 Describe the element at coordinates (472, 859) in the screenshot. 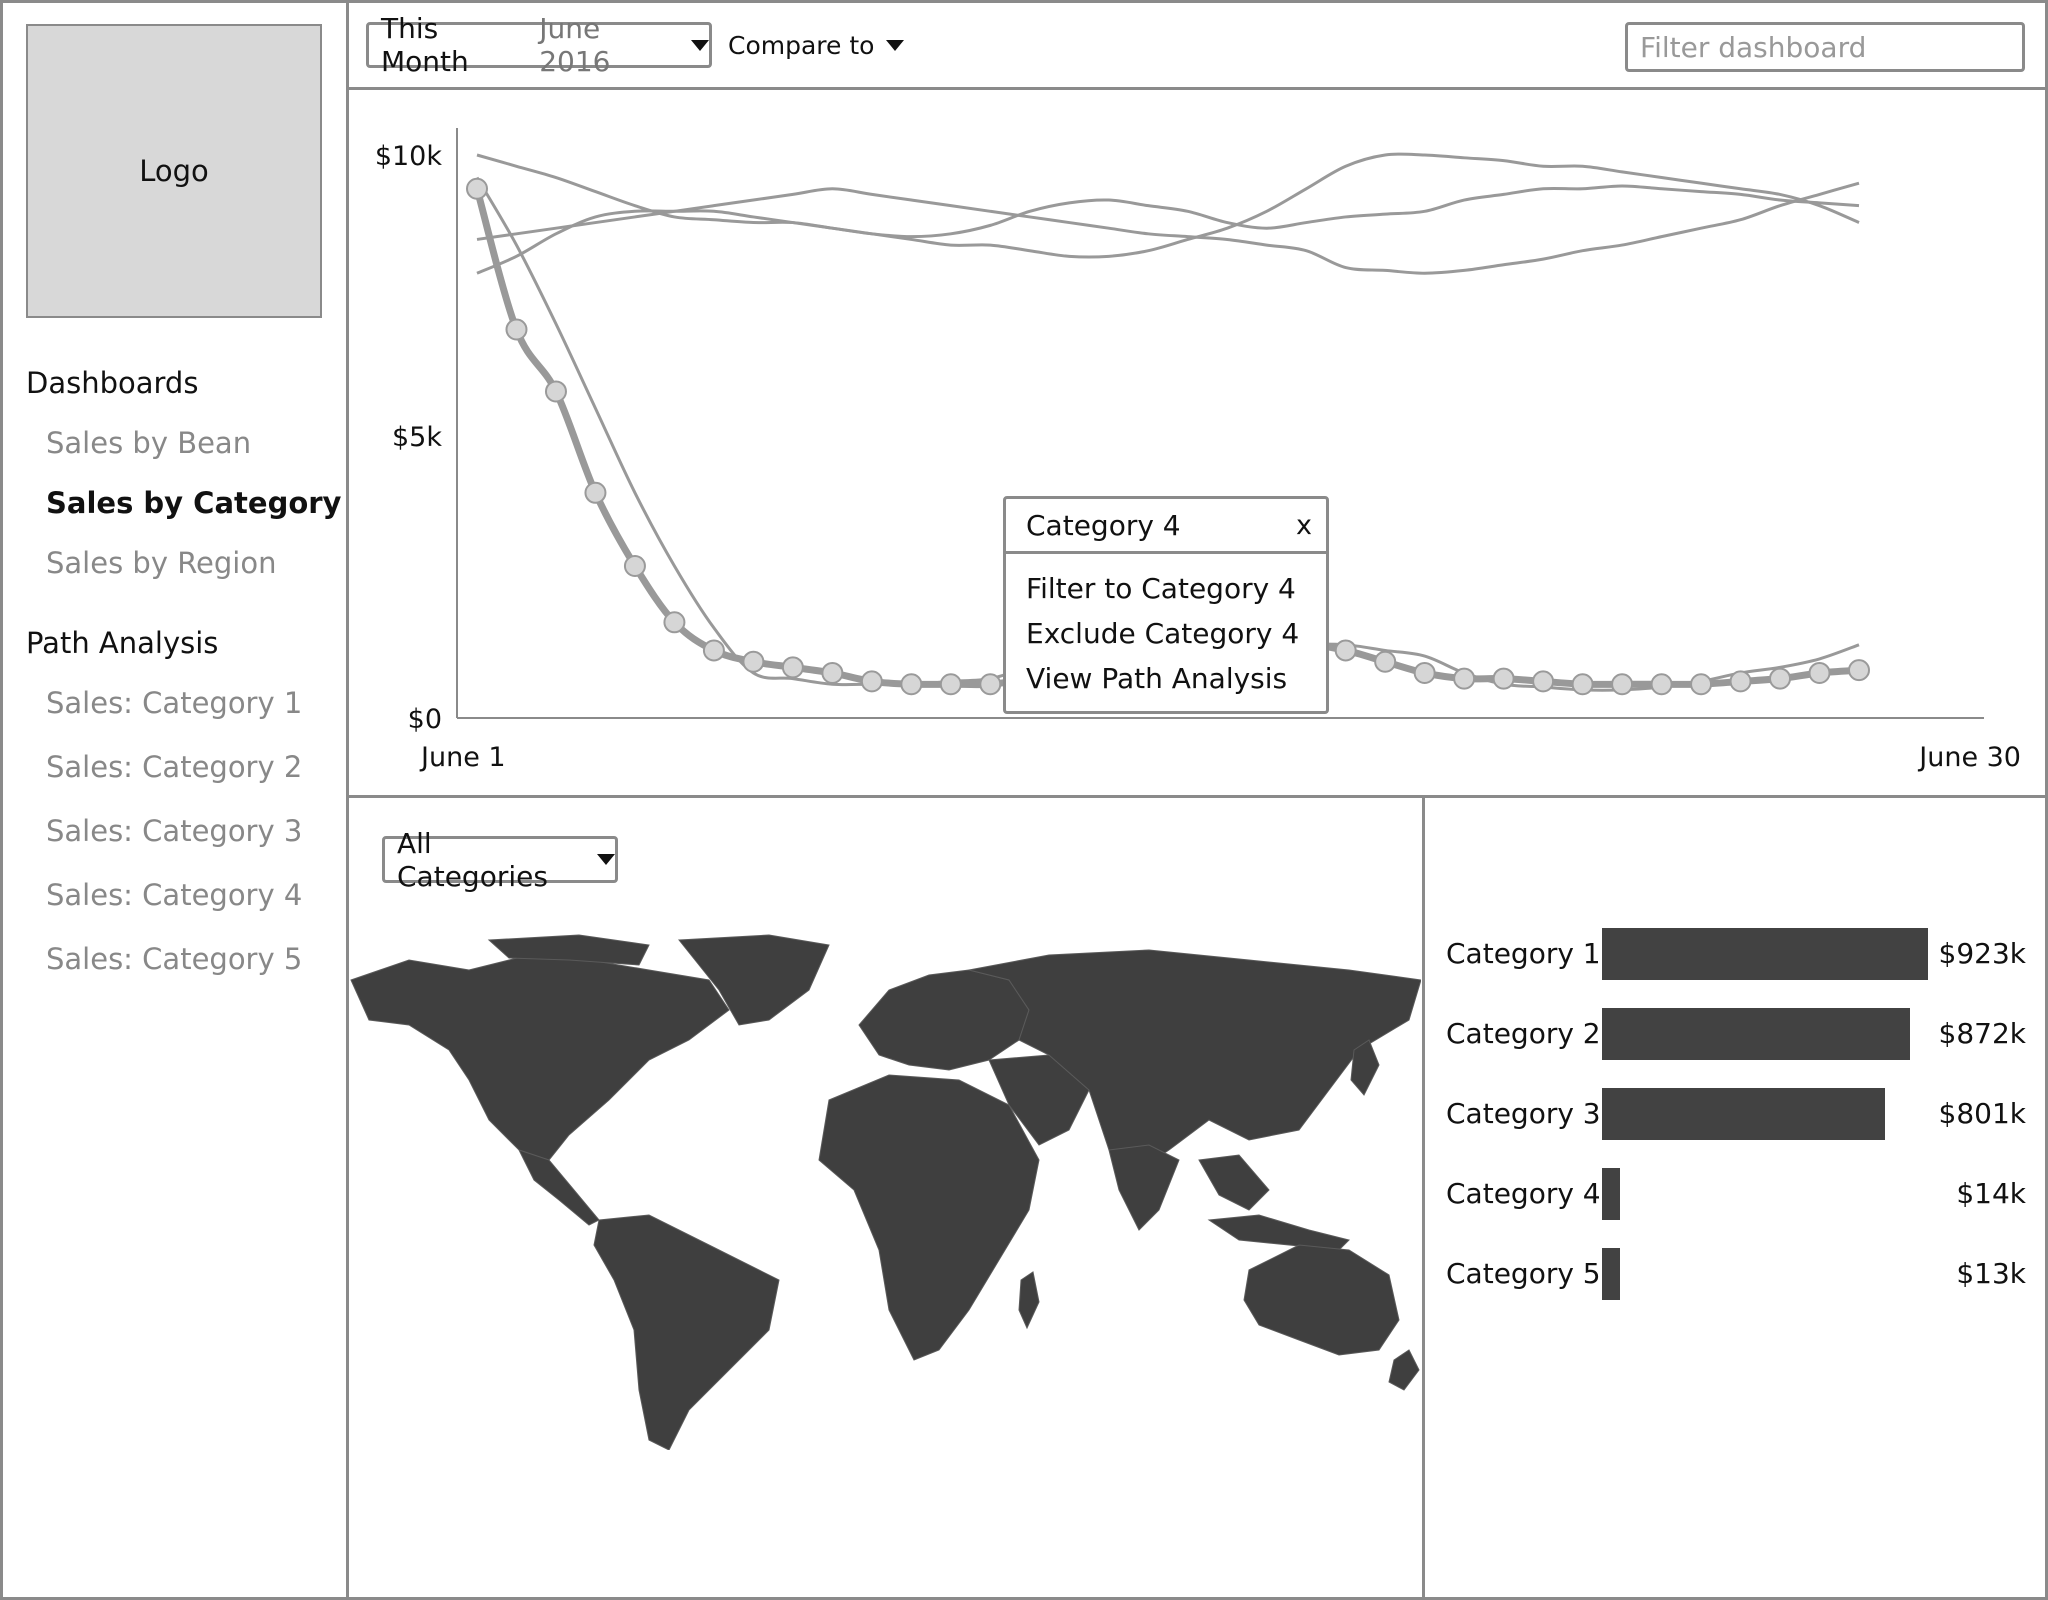

I see `category-select-value: All Categories` at that location.